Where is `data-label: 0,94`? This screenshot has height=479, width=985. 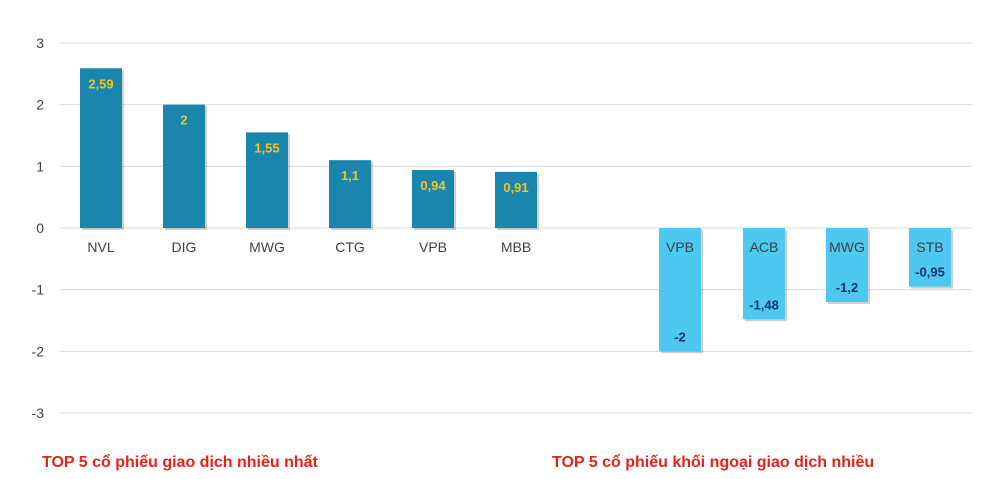
data-label: 0,94 is located at coordinates (433, 185).